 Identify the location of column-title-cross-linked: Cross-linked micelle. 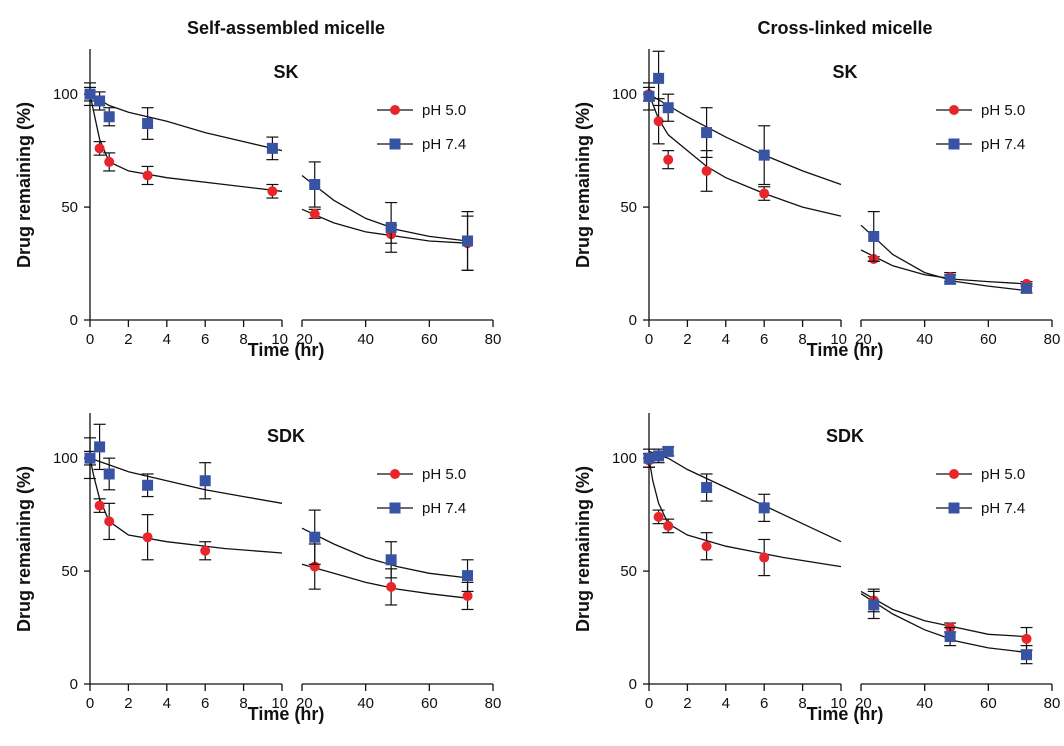
(844, 28).